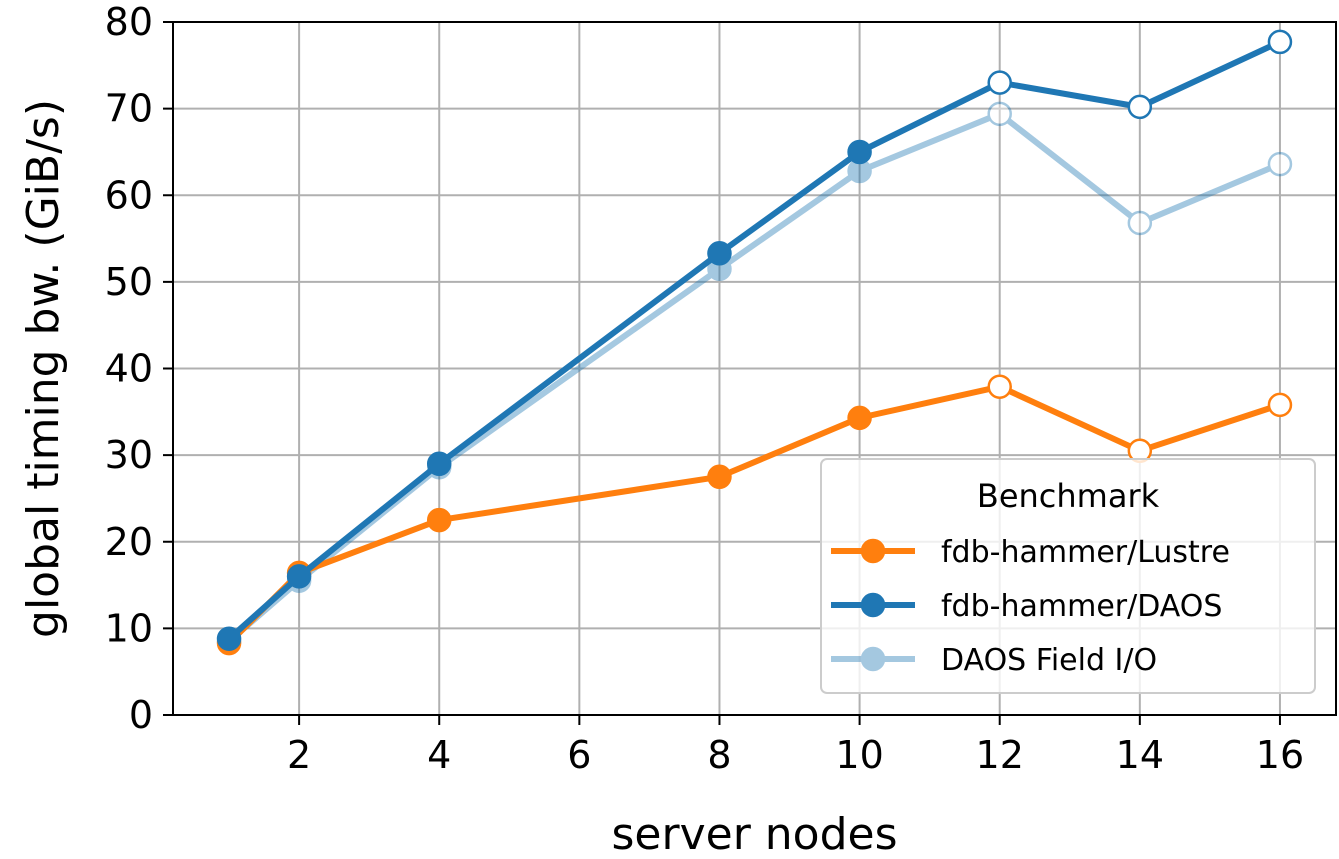 Image resolution: width=1339 pixels, height=859 pixels. I want to click on y-tick-label: 40, so click(129, 369).